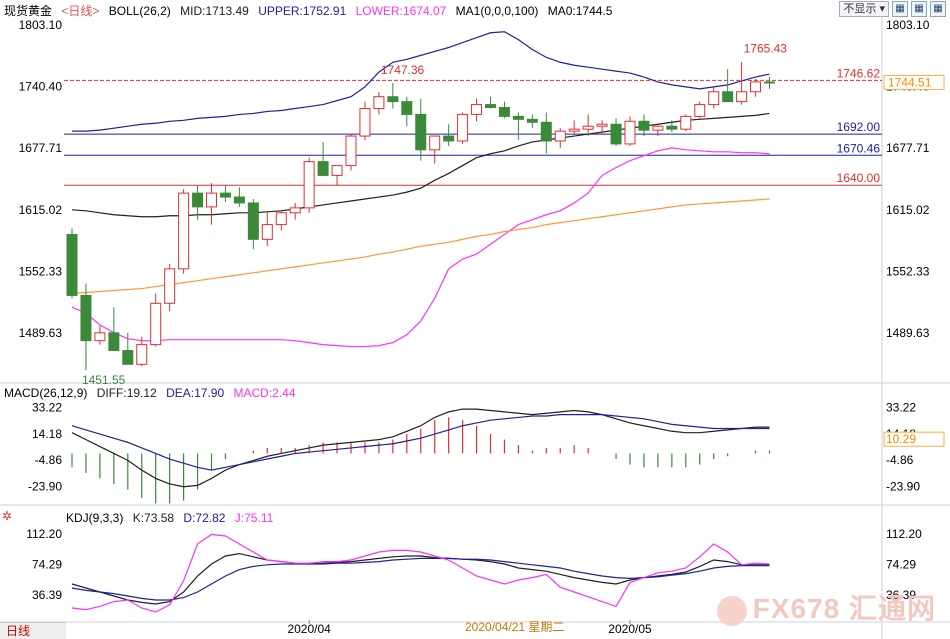 The image size is (950, 639). I want to click on macd-diff: DIFF:19.12, so click(126, 393).